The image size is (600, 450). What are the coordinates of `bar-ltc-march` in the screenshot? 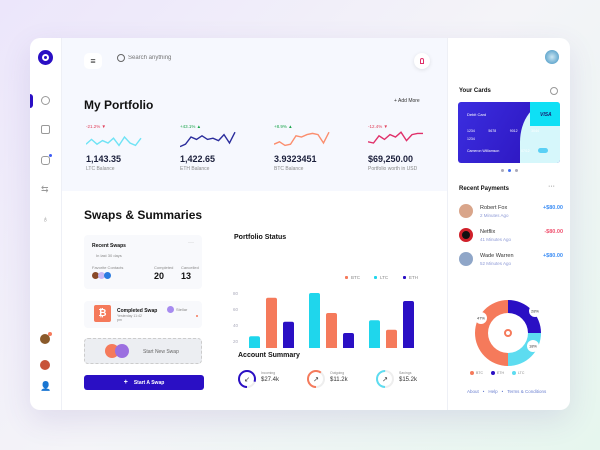 It's located at (374, 334).